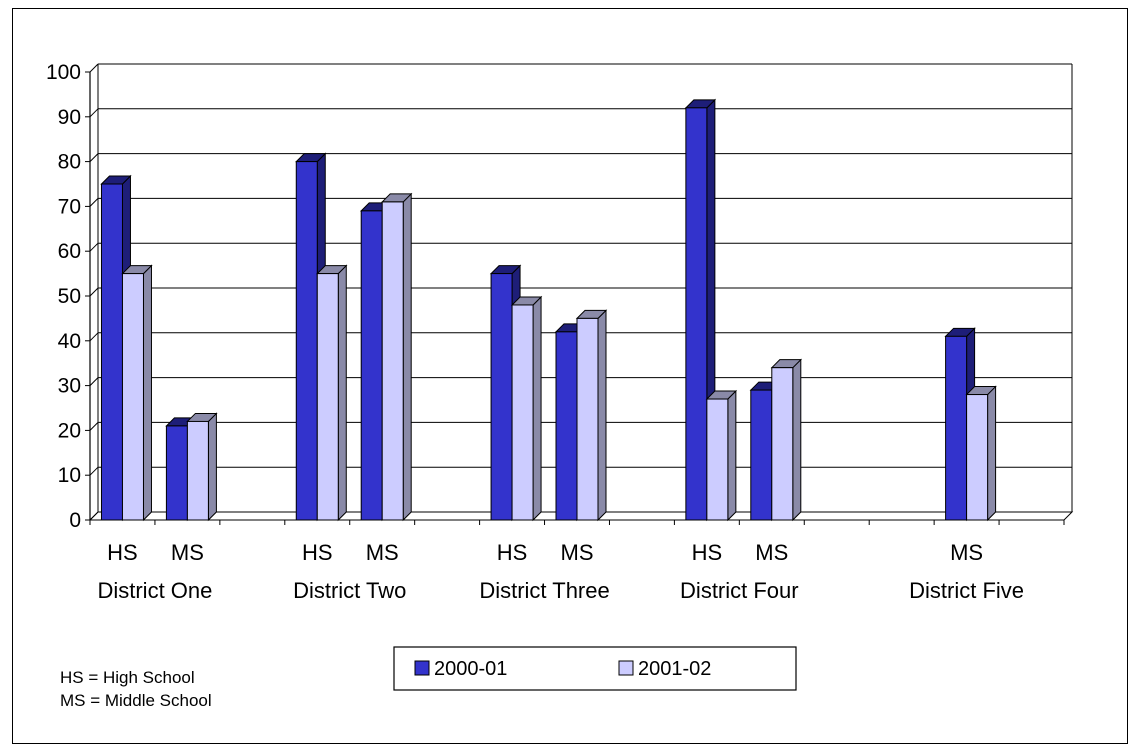 The height and width of the screenshot is (748, 1132). I want to click on bar-2-1-series-2-front, so click(587, 419).